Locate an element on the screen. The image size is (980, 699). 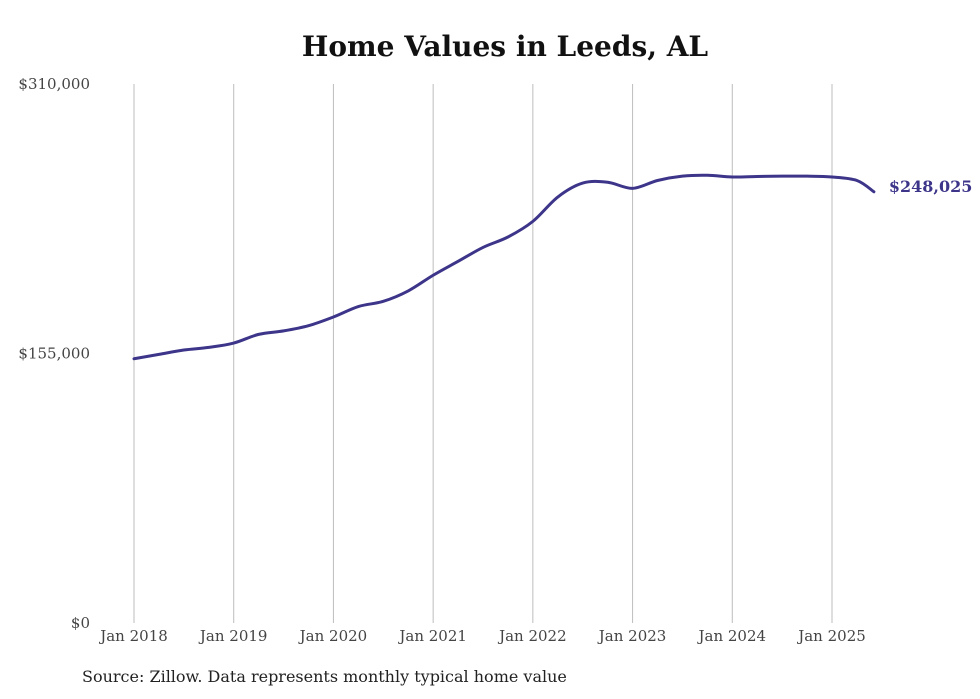
x-tick-label: Jan 2021 is located at coordinates (432, 636).